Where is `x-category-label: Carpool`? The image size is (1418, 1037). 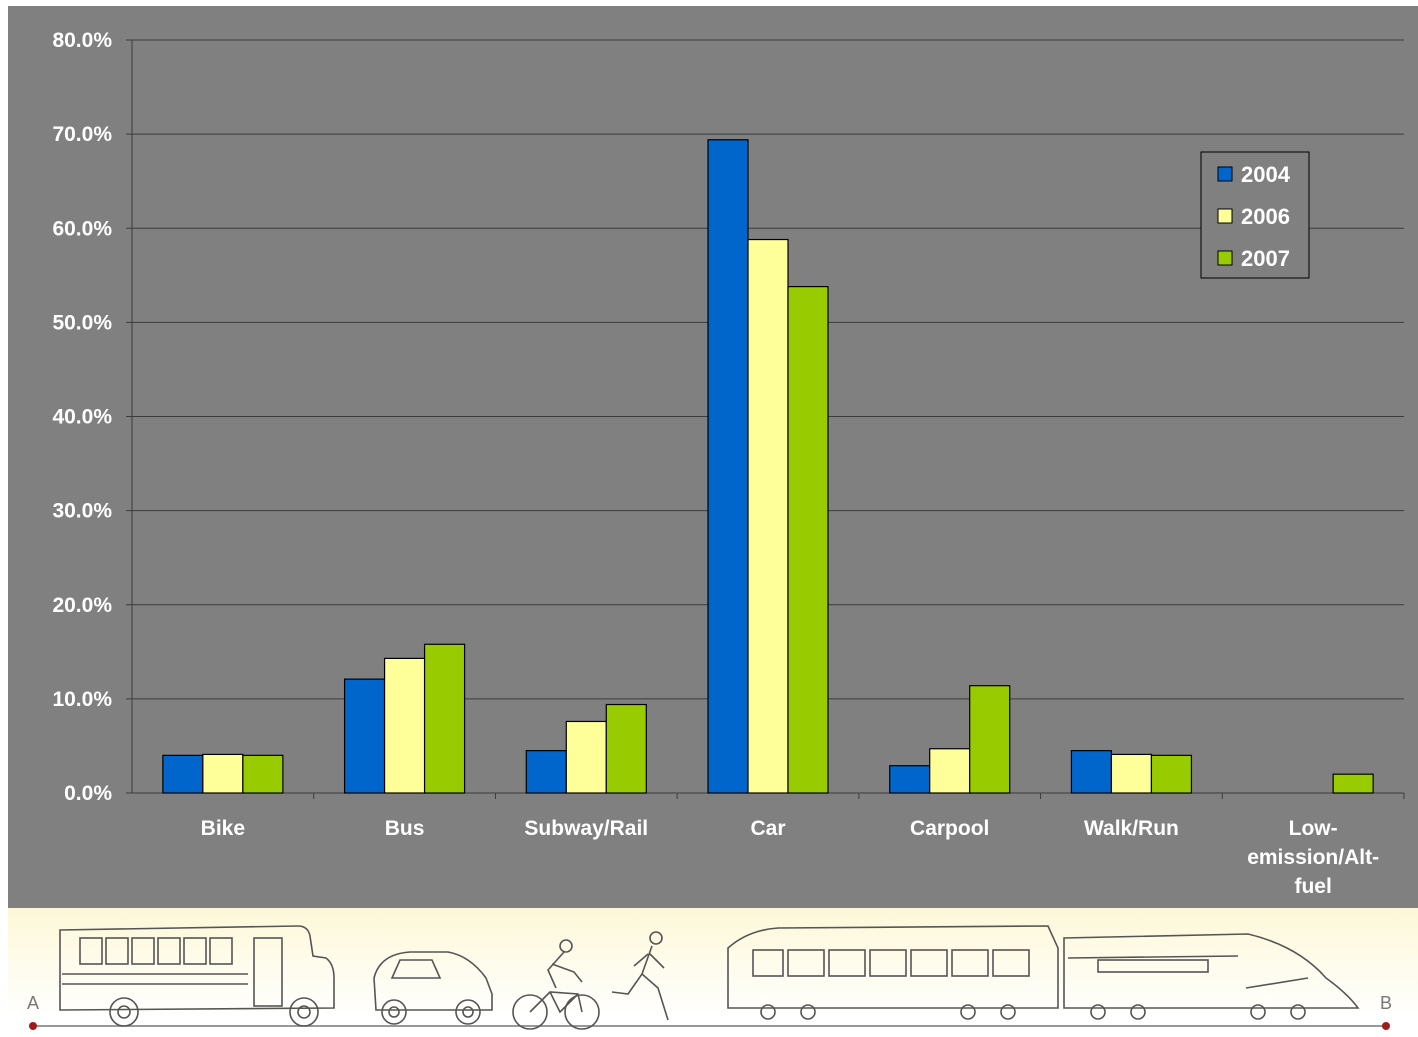
x-category-label: Carpool is located at coordinates (949, 828).